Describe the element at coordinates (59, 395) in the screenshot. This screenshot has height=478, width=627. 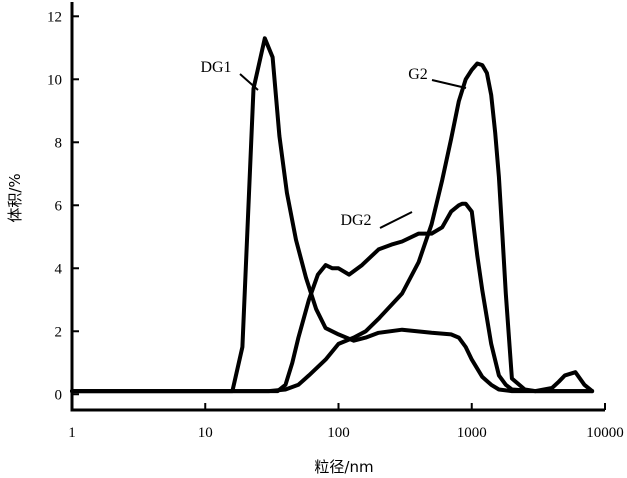
I see `y-tick-label: 0` at that location.